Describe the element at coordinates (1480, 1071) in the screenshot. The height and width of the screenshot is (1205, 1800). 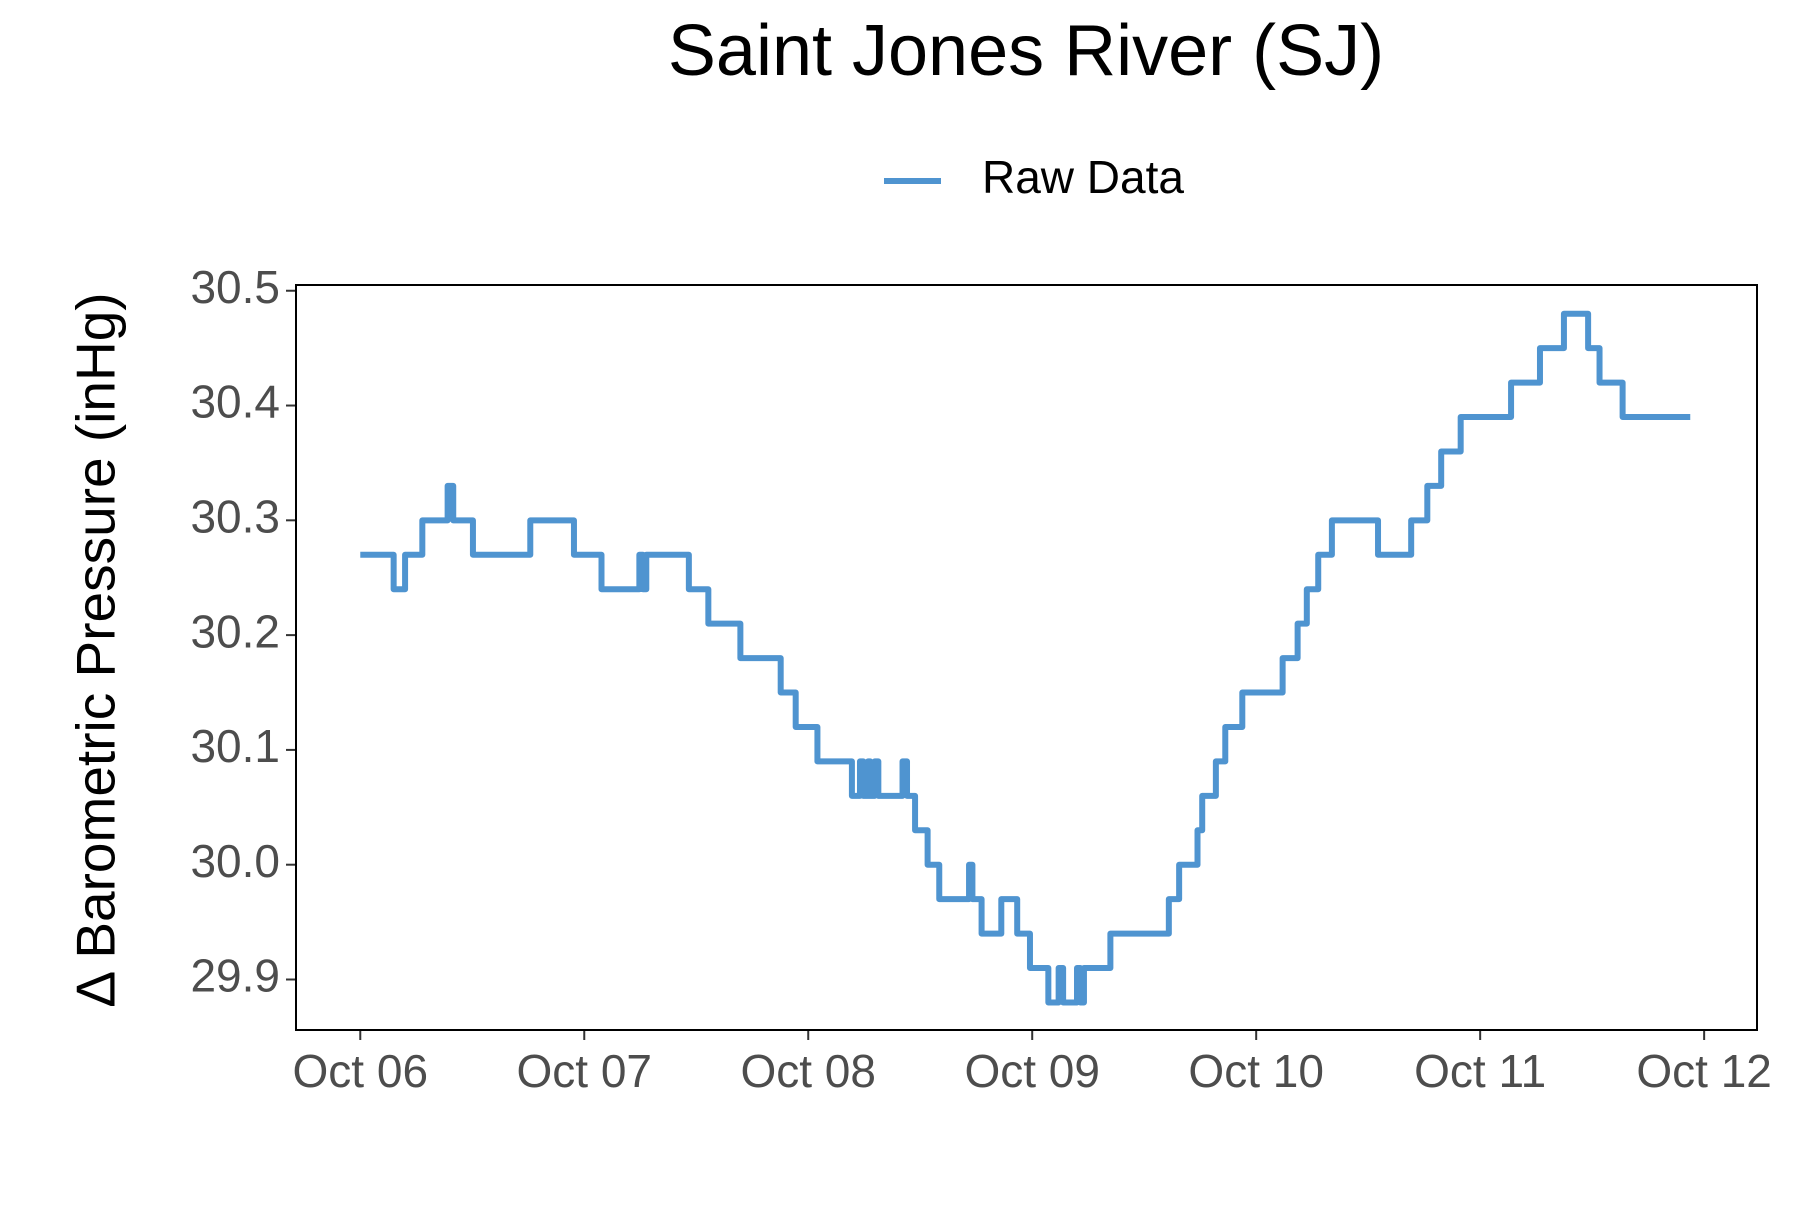
I see `x-tick-label: Oct 11` at that location.